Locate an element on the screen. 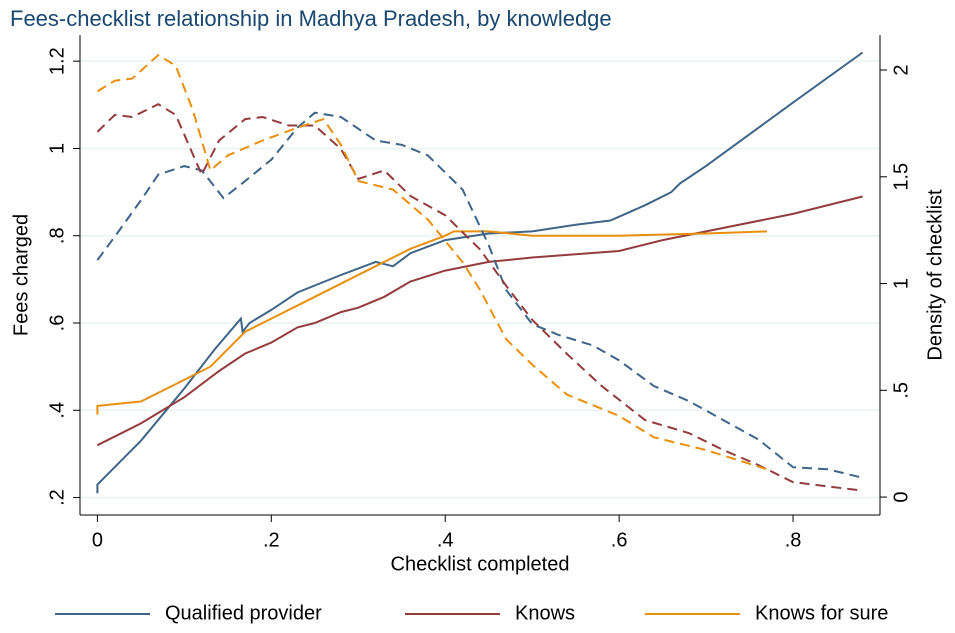  x-tick-label: 0 is located at coordinates (97, 540).